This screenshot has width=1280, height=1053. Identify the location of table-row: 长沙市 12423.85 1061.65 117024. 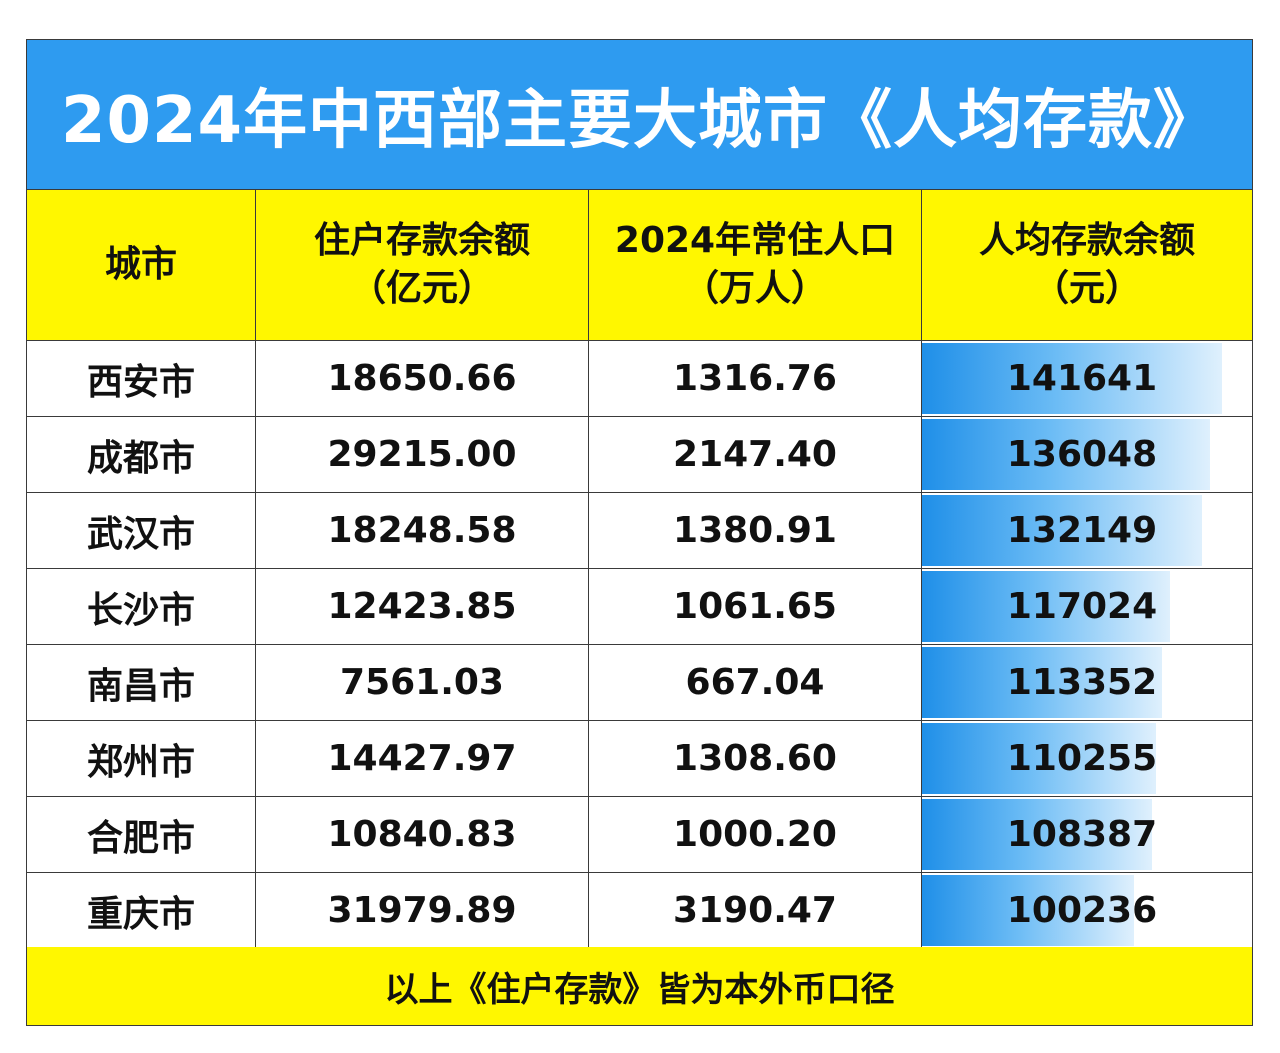
(639, 607).